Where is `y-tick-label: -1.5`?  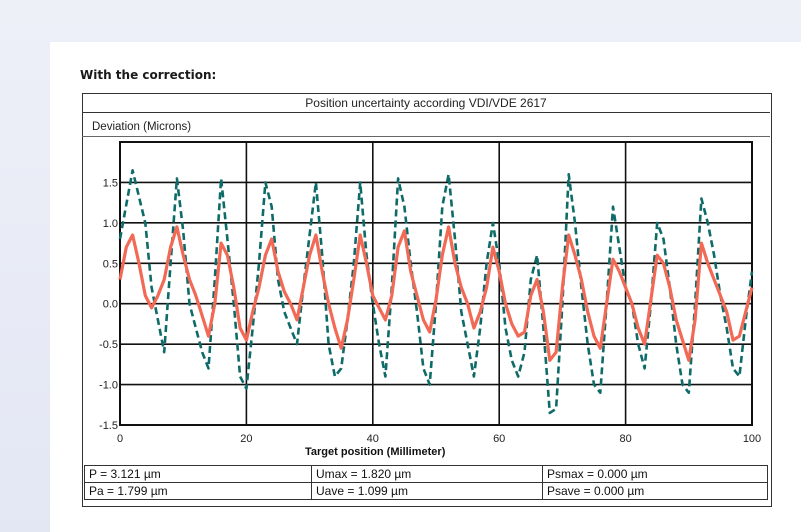 y-tick-label: -1.5 is located at coordinates (108, 426).